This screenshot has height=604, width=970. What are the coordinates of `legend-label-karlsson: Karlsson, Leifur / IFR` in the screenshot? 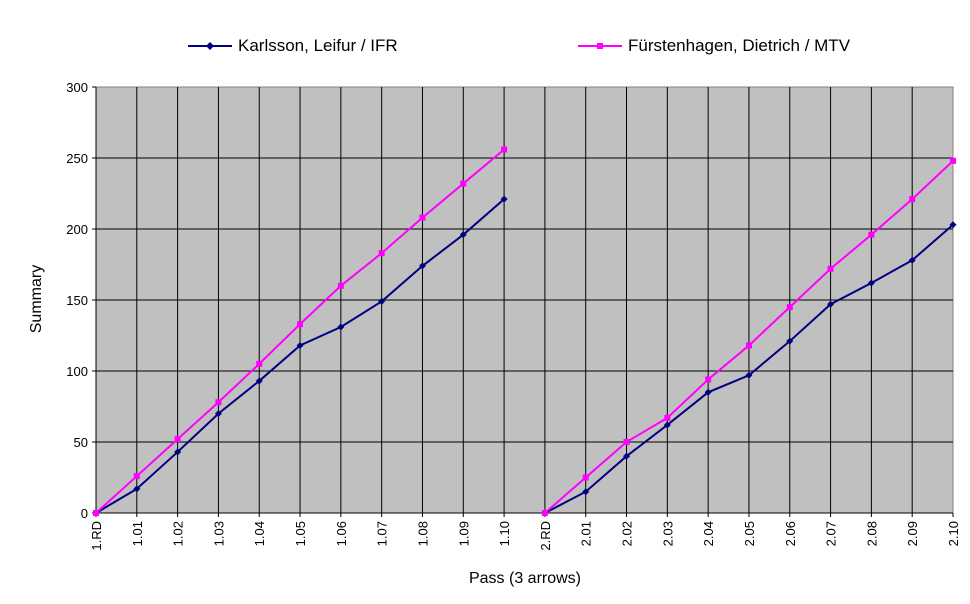 It's located at (318, 45).